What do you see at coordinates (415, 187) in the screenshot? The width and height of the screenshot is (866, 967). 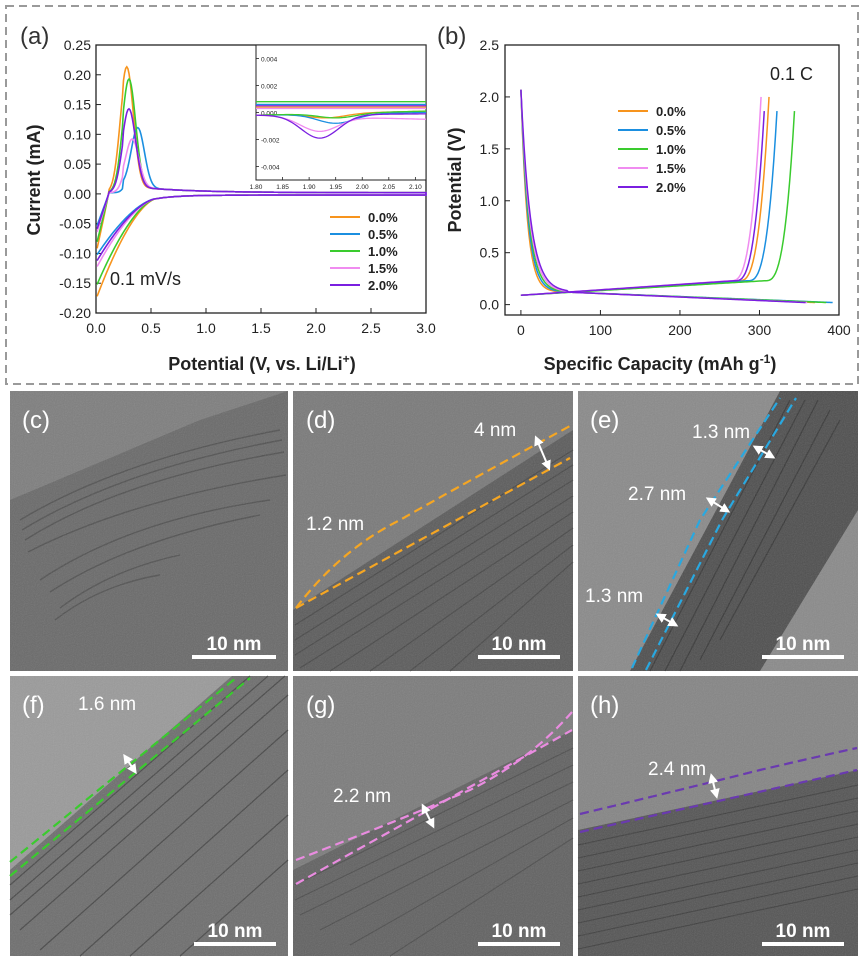 I see `inset-xtick-label: 2.10` at bounding box center [415, 187].